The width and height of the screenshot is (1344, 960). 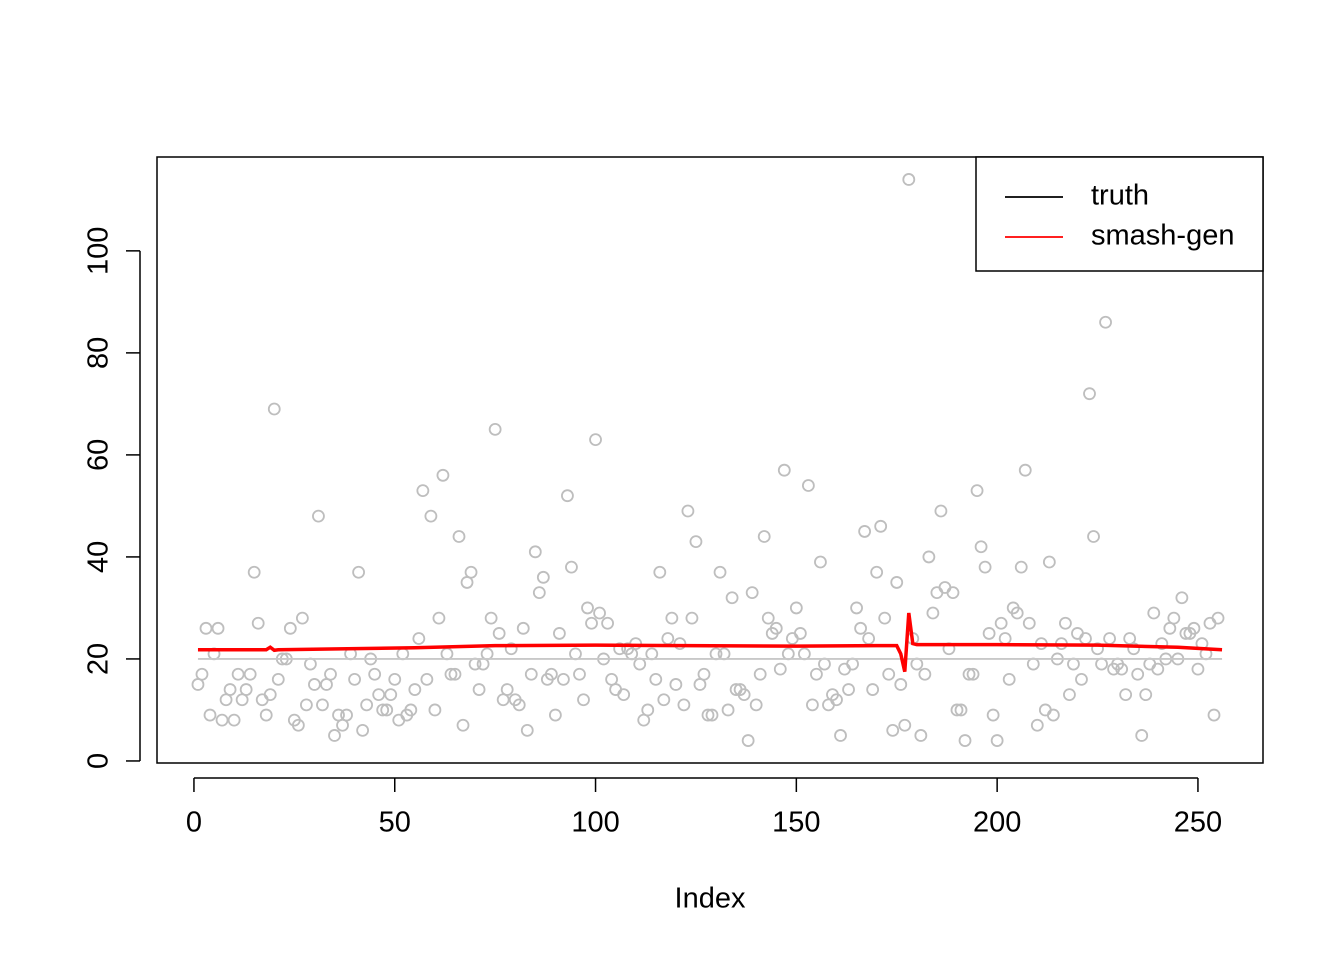 What do you see at coordinates (99, 455) in the screenshot?
I see `y-tick-label: 60` at bounding box center [99, 455].